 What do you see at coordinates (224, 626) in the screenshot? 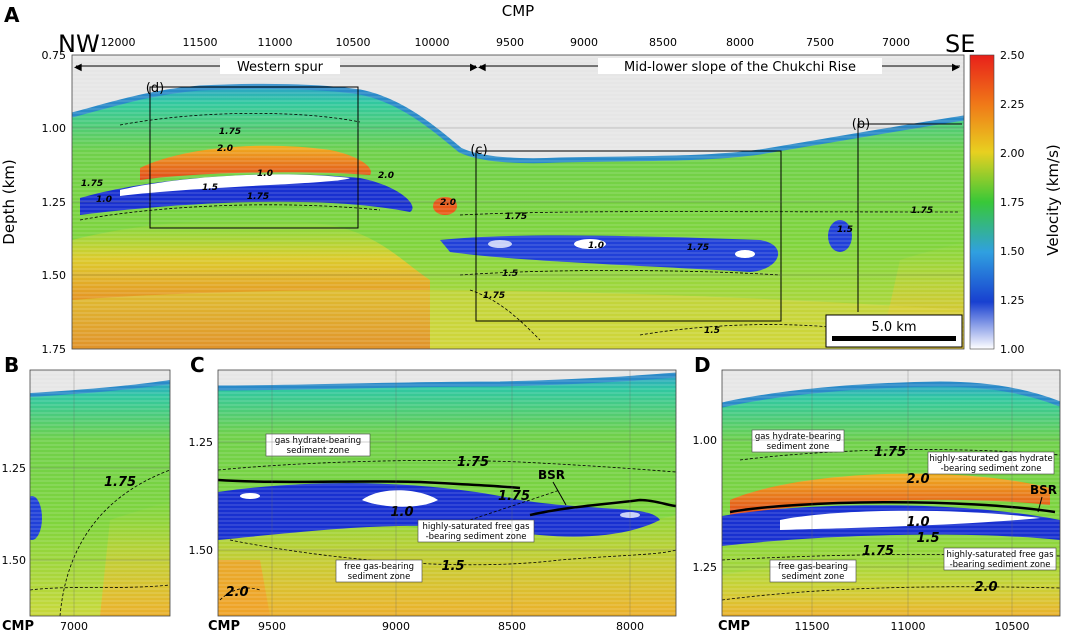
I see `panel-c-cmp-label: CMP` at bounding box center [224, 626].